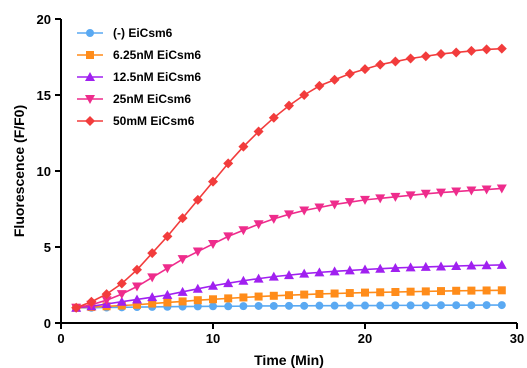  I want to click on y-tick-label: 0, so click(47, 323).